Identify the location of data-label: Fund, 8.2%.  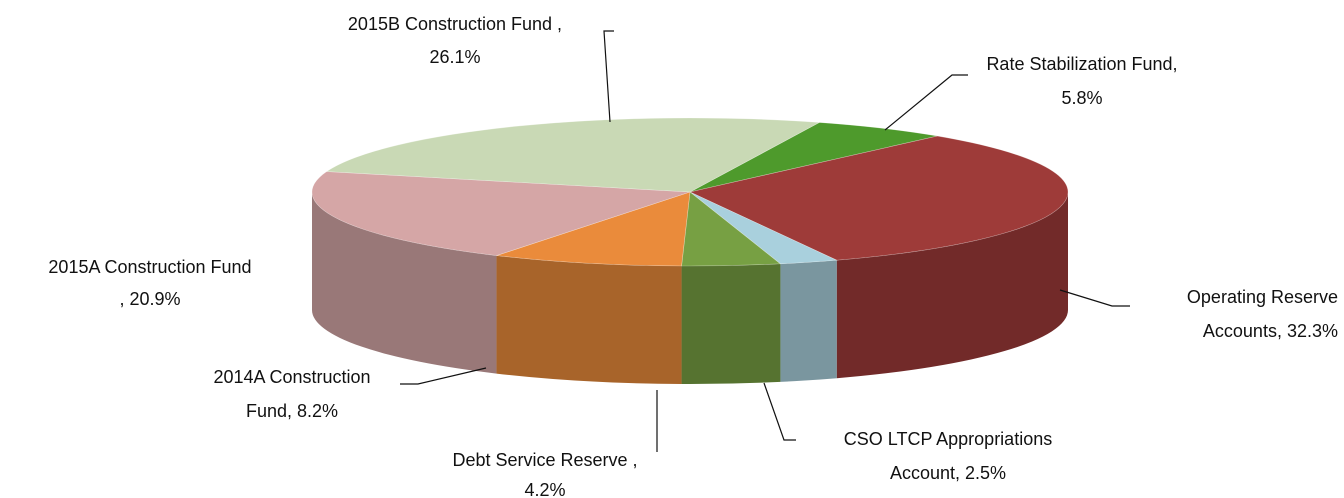
(292, 411).